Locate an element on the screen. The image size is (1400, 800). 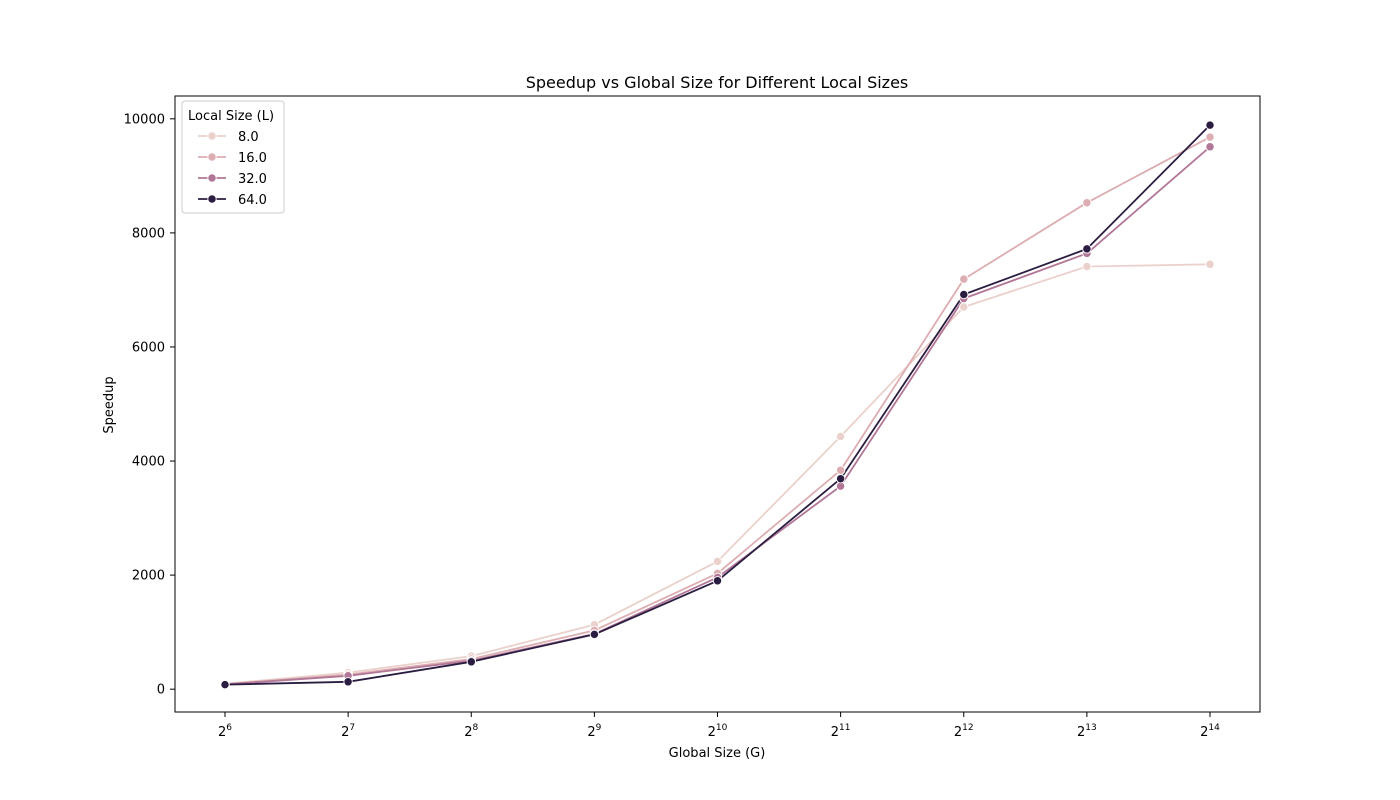
legend-label-64.0: 64.0 is located at coordinates (252, 200).